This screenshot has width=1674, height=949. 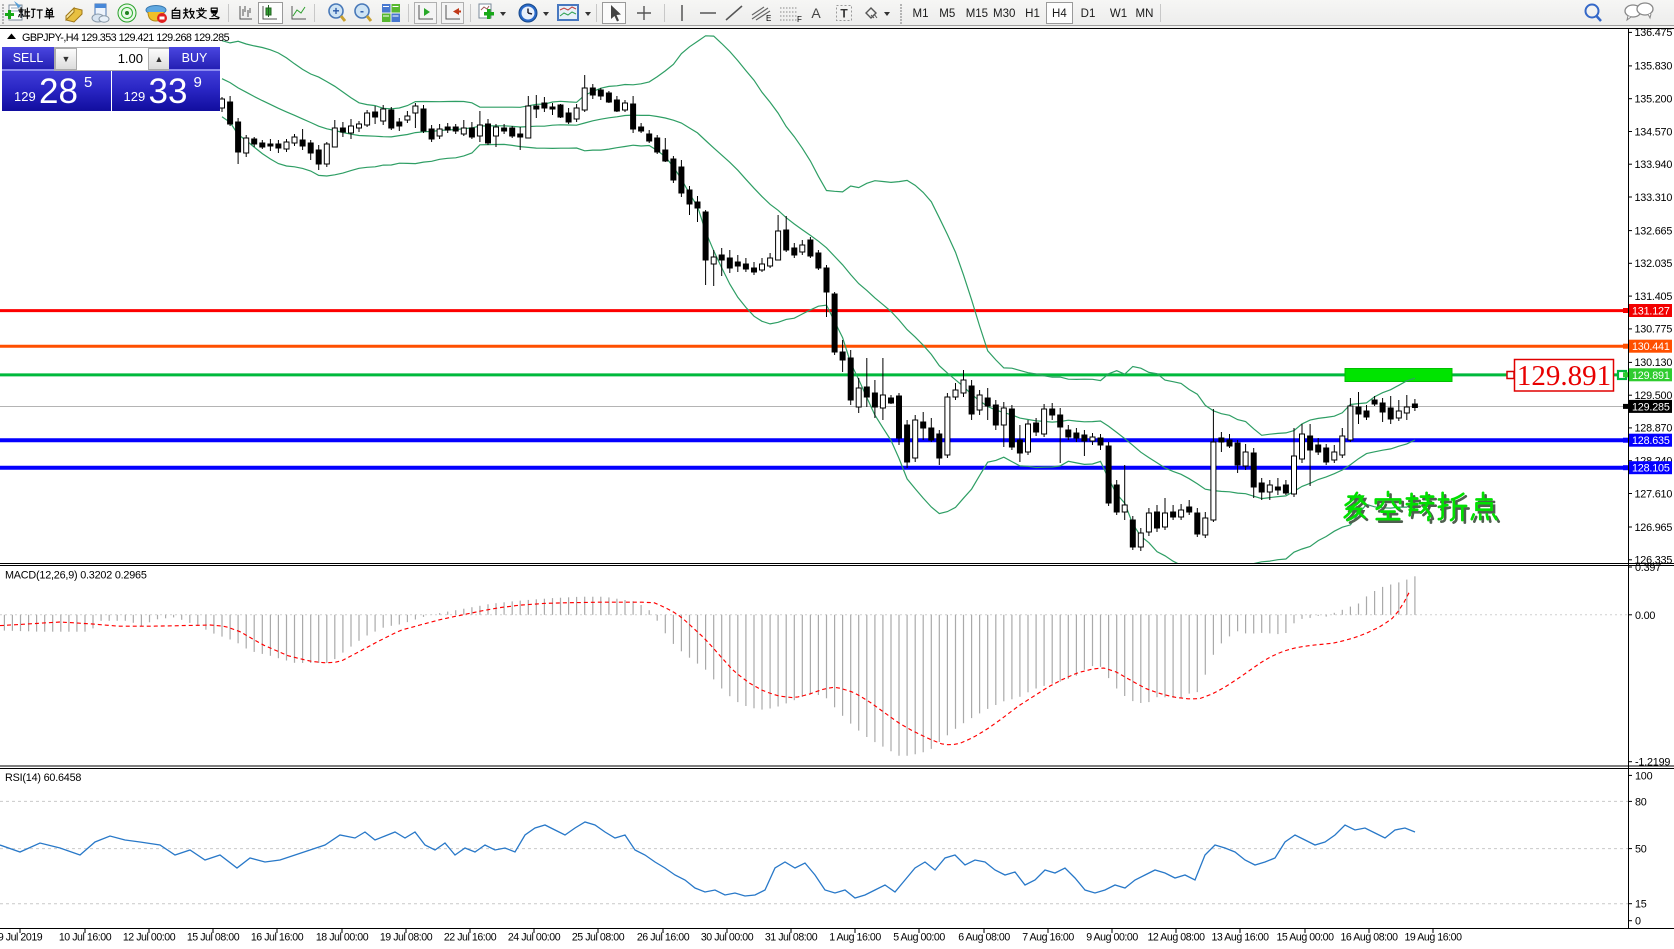 I want to click on svg-text: 19 Aug 16:00, so click(x=1433, y=938).